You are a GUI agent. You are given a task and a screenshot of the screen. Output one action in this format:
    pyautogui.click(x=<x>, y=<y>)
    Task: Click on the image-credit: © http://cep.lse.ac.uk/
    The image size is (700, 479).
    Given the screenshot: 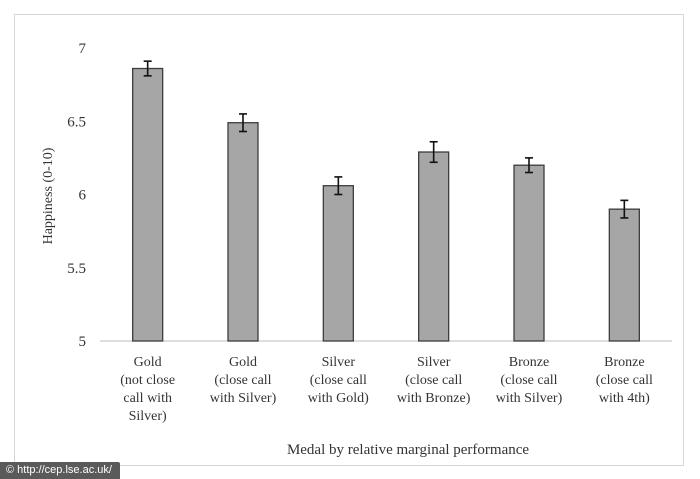 What is the action you would take?
    pyautogui.click(x=60, y=470)
    